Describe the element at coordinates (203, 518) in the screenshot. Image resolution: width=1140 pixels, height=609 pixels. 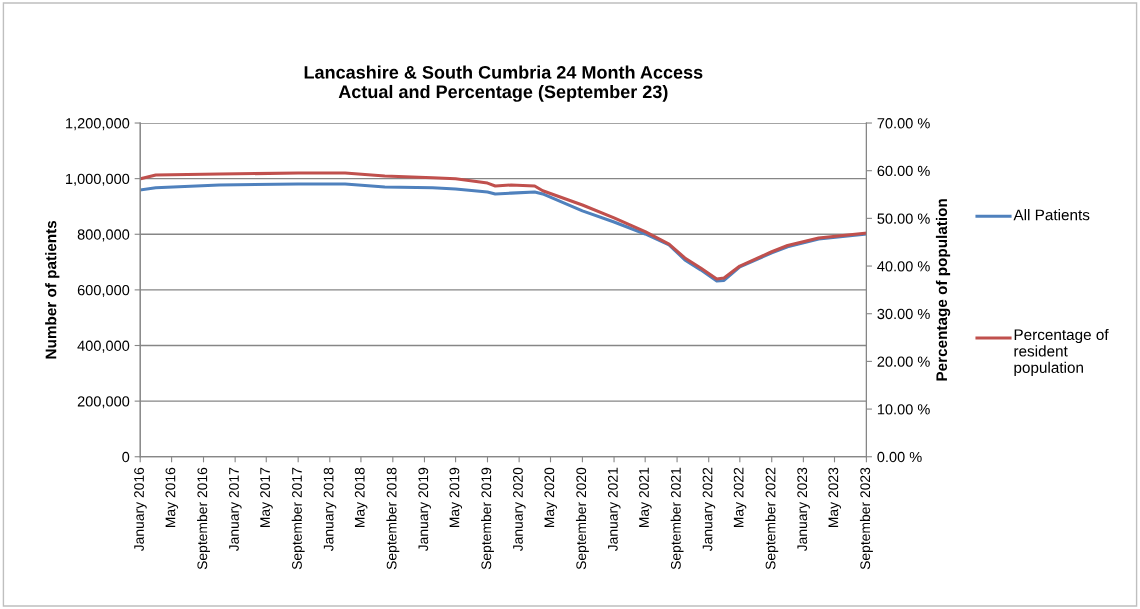
I see `x-tick-label: September 2016` at that location.